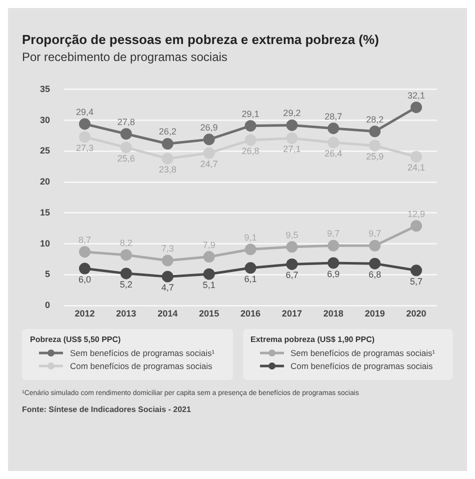 The width and height of the screenshot is (475, 479). Describe the element at coordinates (76, 339) in the screenshot. I see `text: Pobreza (US$ 5,50 PPC)` at that location.